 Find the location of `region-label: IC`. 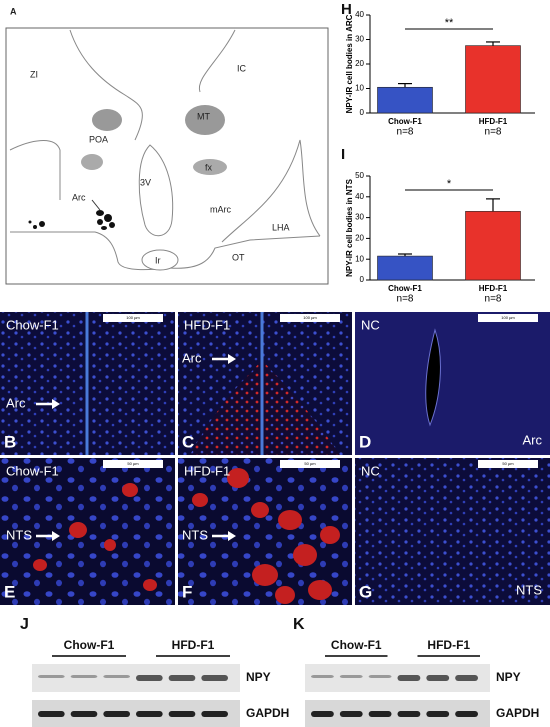

region-label: IC is located at coordinates (242, 68).